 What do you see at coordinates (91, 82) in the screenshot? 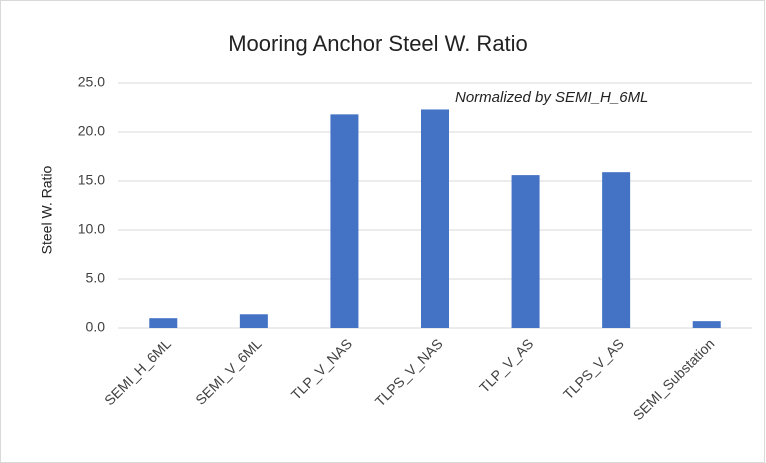
I see `y-tick-label: 25.0` at bounding box center [91, 82].